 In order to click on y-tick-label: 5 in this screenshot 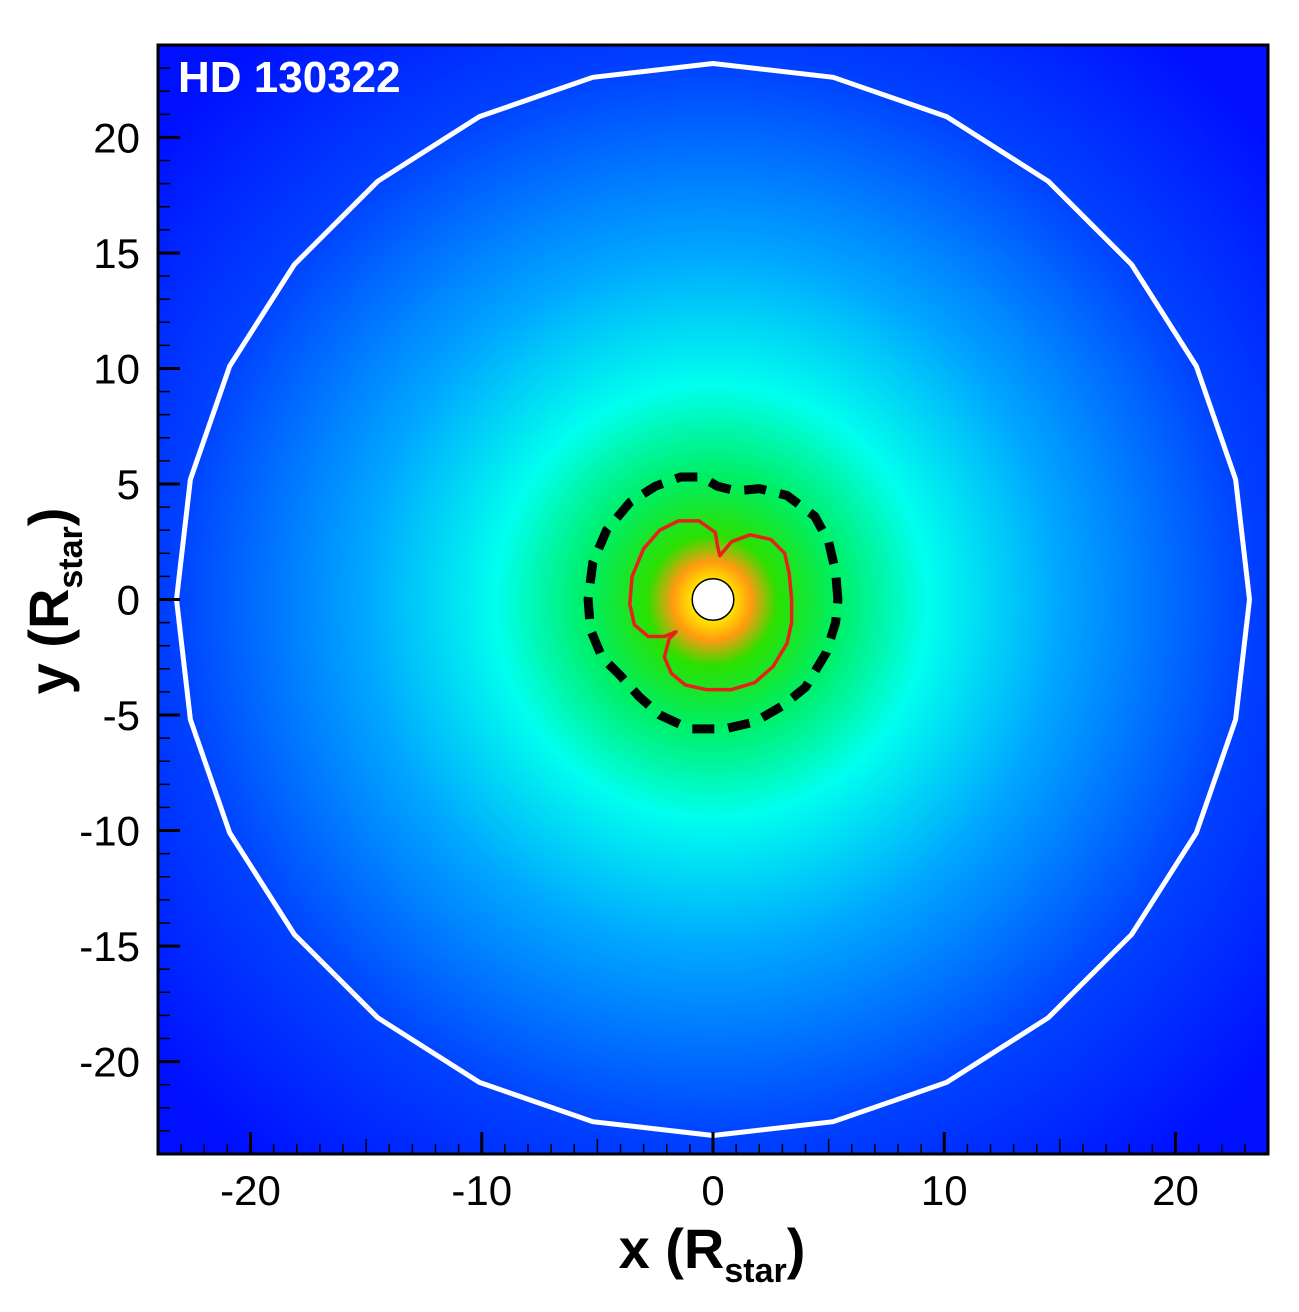, I will do `click(128, 484)`.